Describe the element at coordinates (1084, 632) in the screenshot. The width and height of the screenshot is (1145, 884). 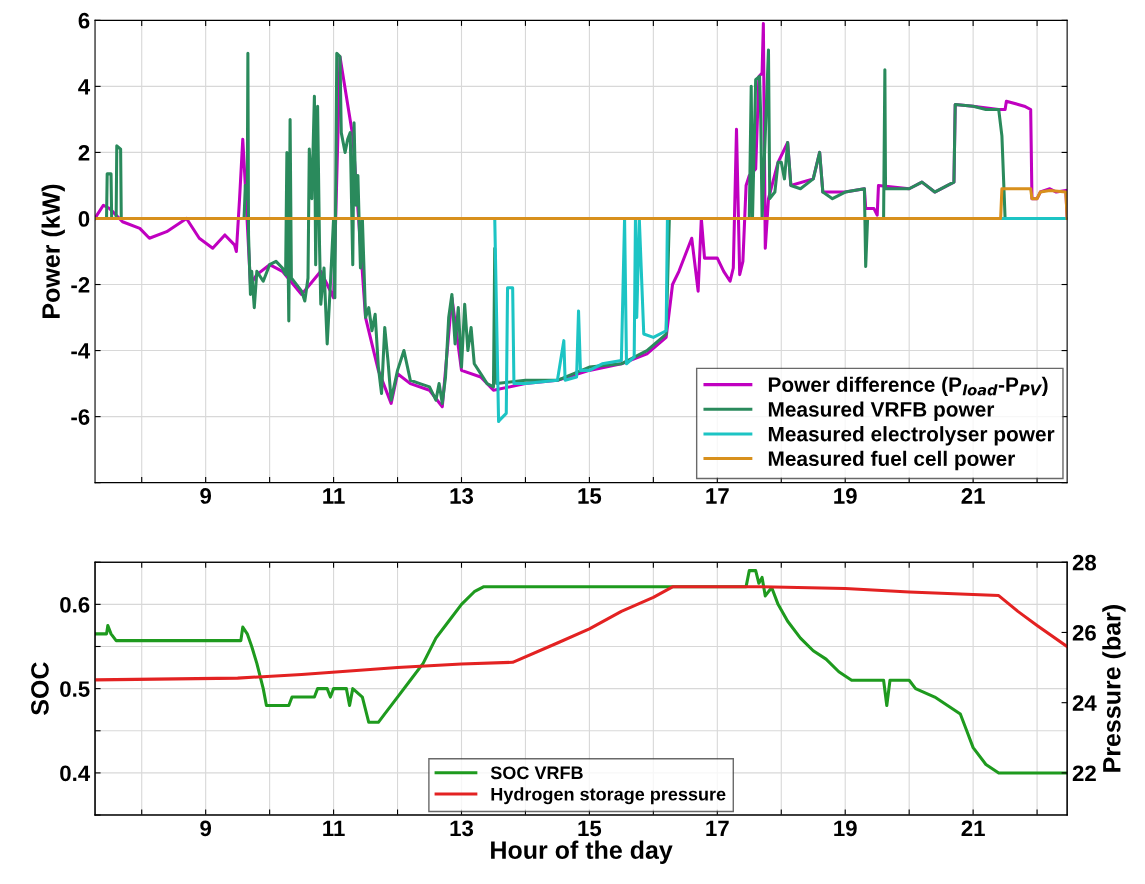
I see `y2-tick-label: 26` at that location.